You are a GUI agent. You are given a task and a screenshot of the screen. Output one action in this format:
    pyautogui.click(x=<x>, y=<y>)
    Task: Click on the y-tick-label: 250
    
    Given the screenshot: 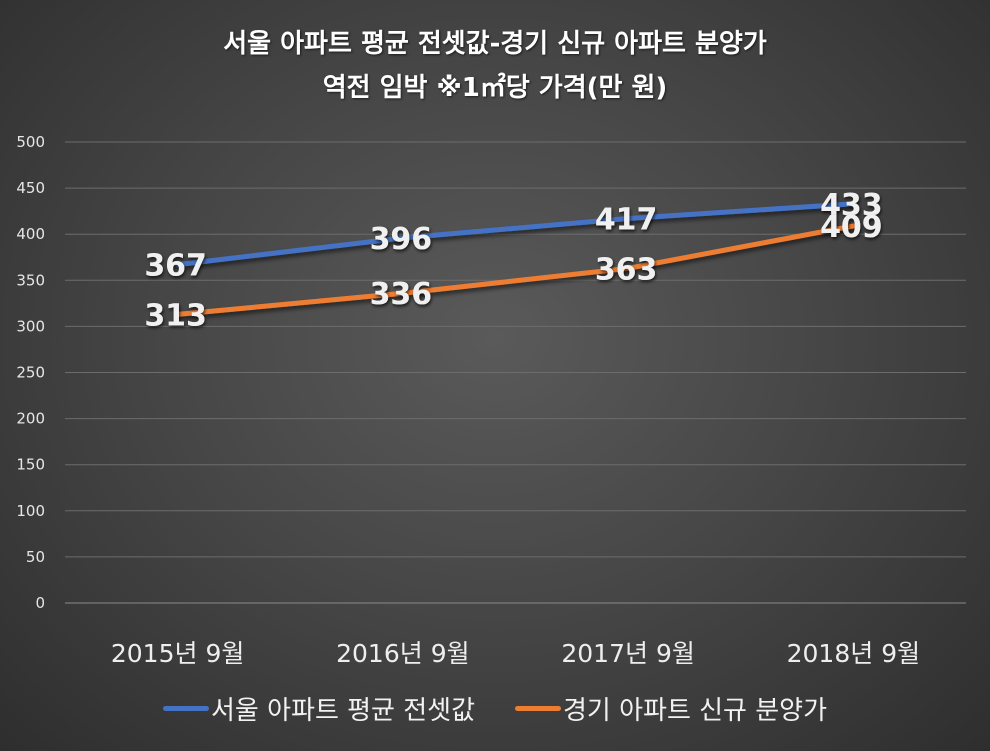 What is the action you would take?
    pyautogui.click(x=30, y=373)
    